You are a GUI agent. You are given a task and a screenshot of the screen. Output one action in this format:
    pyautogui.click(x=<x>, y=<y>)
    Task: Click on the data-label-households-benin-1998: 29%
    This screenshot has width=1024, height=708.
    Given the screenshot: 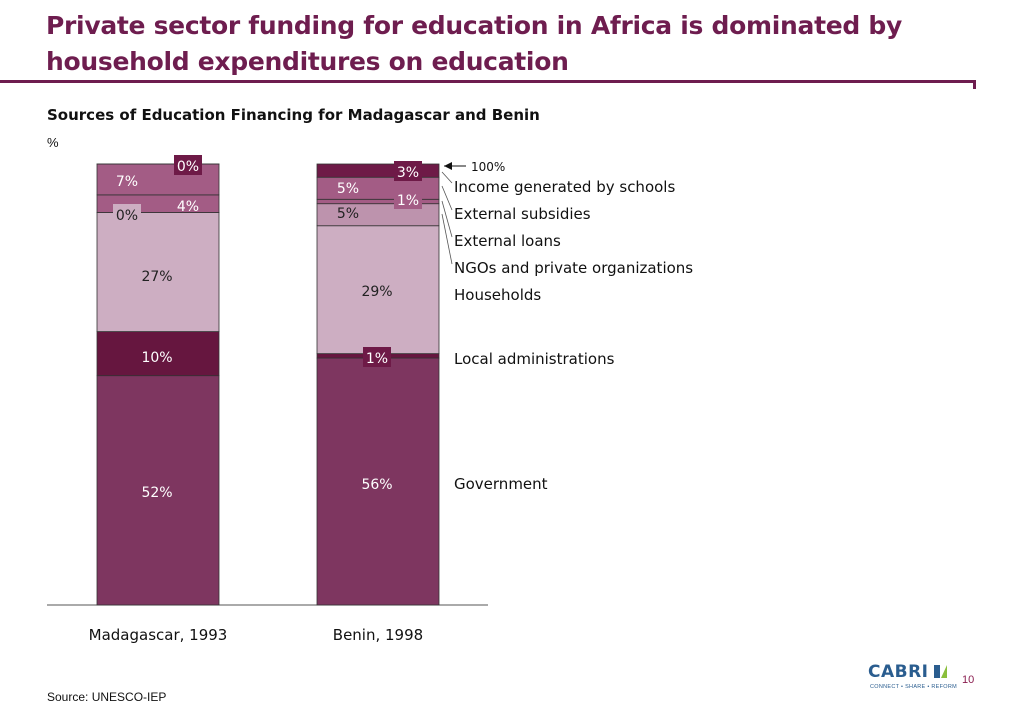 What is the action you would take?
    pyautogui.click(x=376, y=292)
    